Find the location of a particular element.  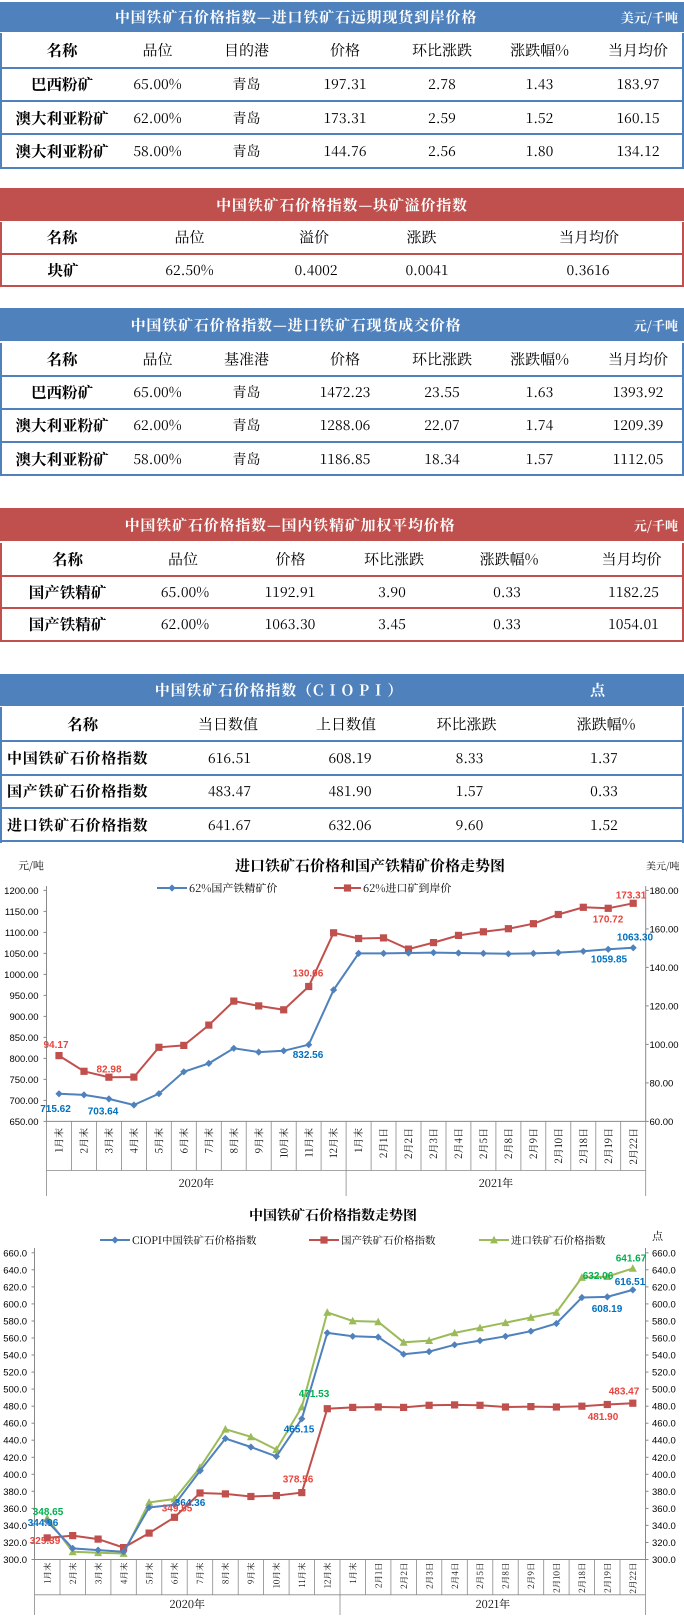

svg-text: 616.51 is located at coordinates (630, 1282).